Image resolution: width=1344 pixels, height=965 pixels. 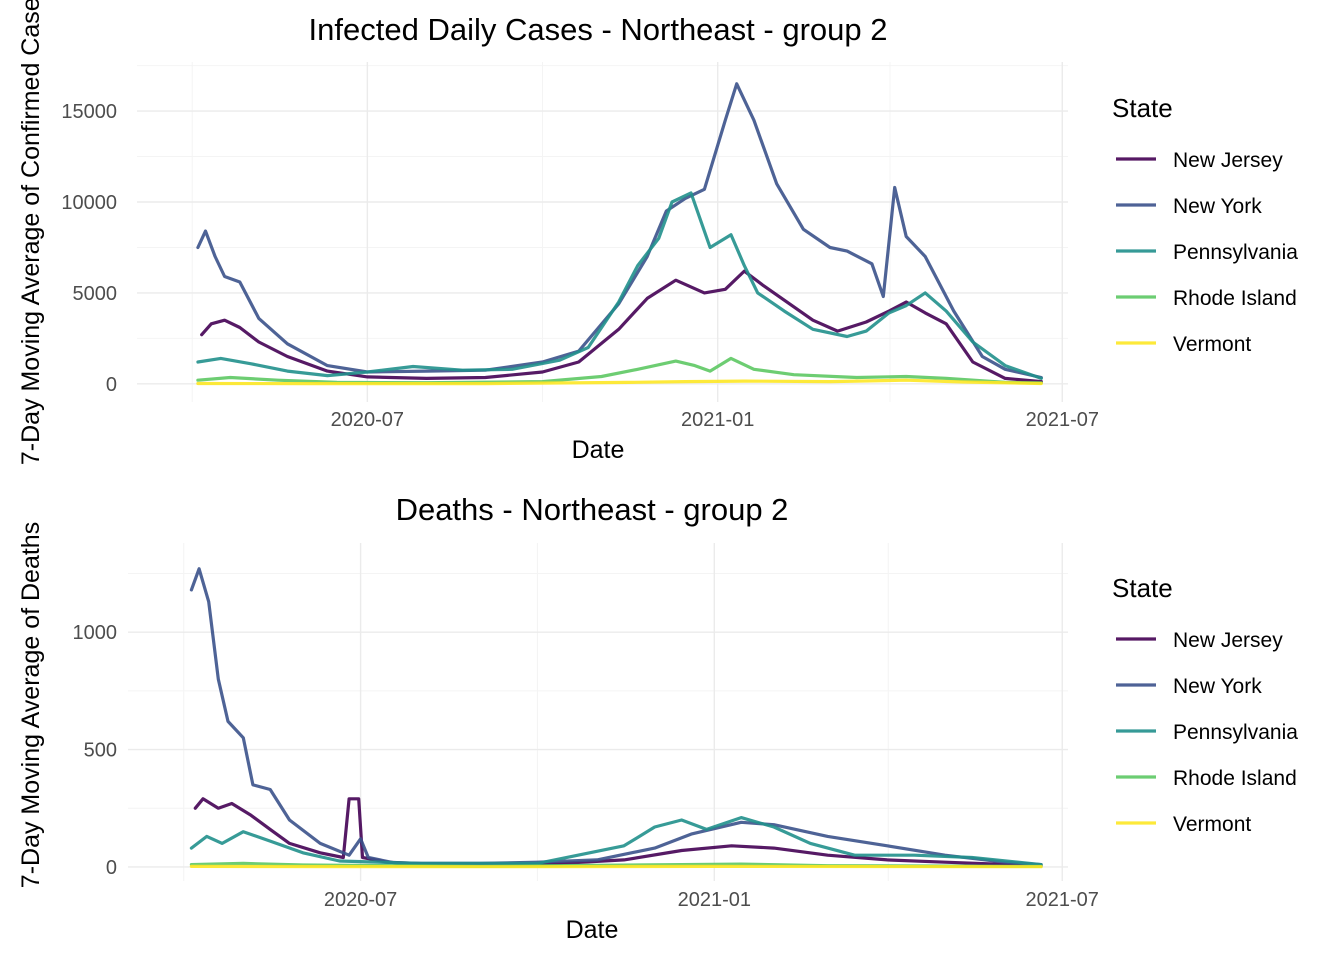 What do you see at coordinates (592, 509) in the screenshot?
I see `deaths-chart-title: Deaths - Northeast - group 2` at bounding box center [592, 509].